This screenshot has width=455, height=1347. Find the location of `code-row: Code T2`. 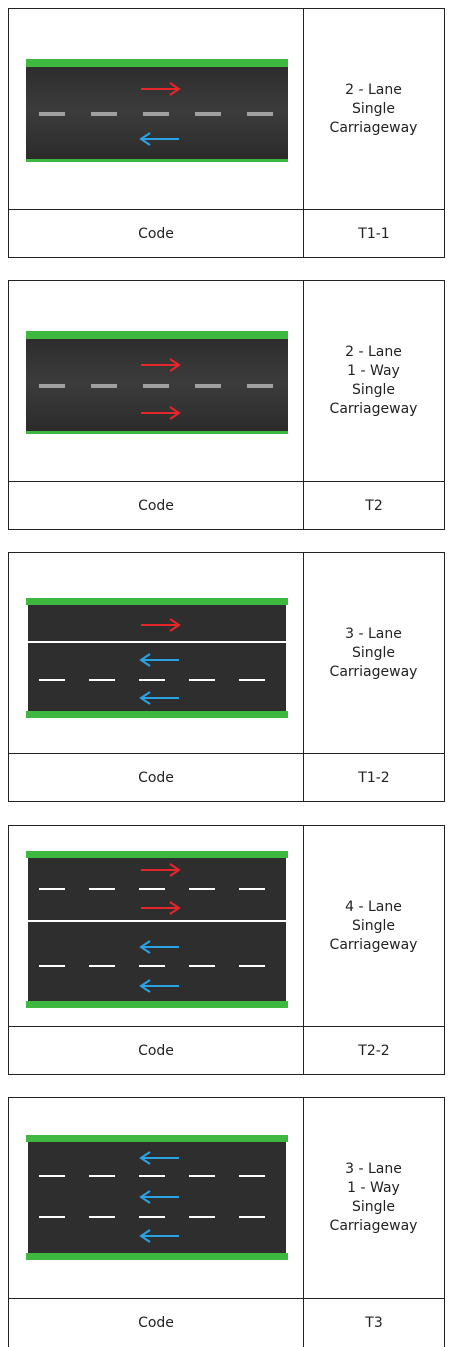

code-row: Code T2 is located at coordinates (226, 505).